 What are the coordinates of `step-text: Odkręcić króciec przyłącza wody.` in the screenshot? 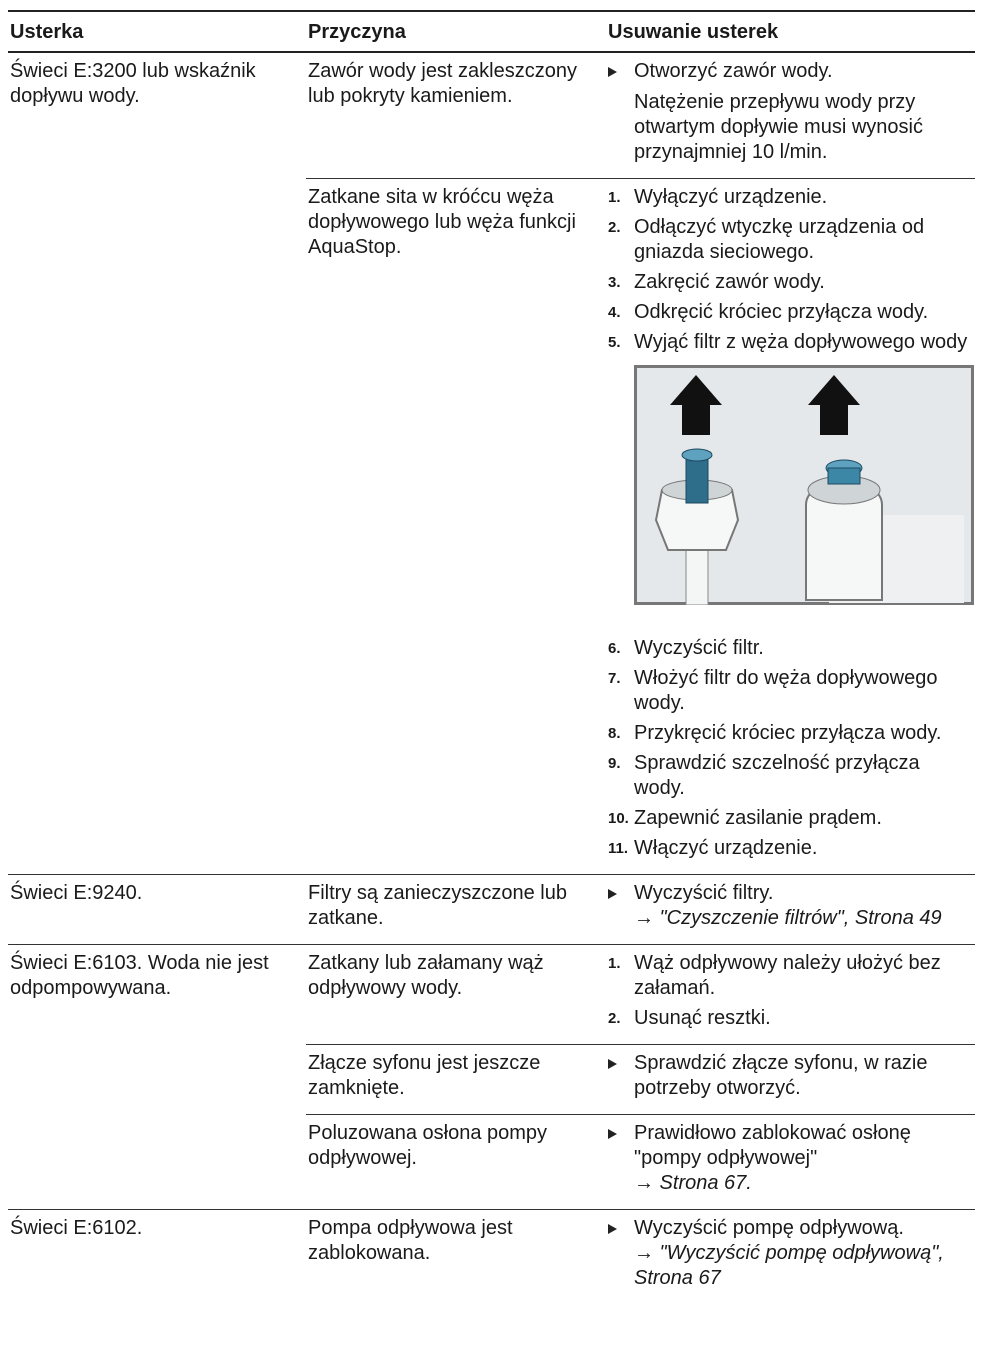 It's located at (781, 312).